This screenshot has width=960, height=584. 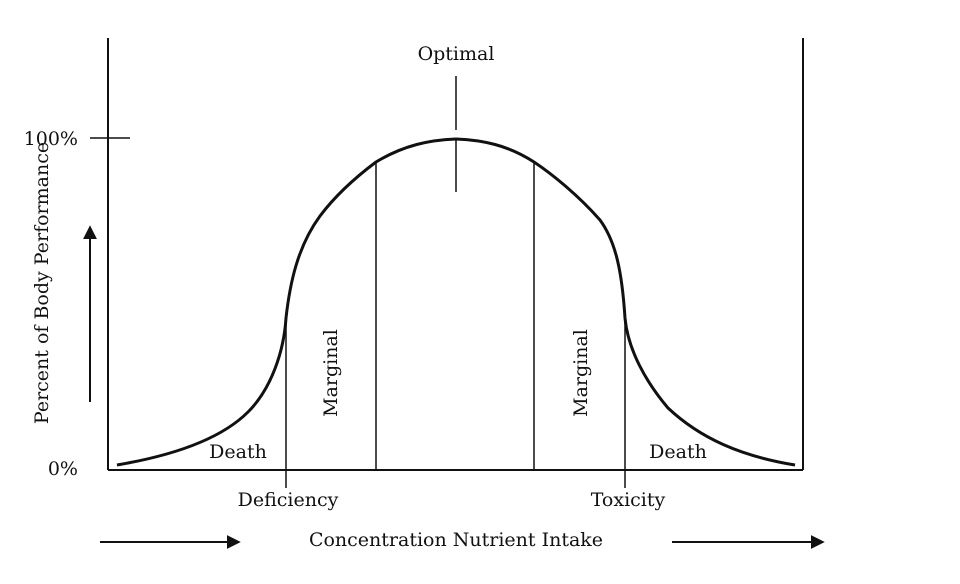 I want to click on x-axis-label: Concentration Nutrient Intake, so click(x=456, y=540).